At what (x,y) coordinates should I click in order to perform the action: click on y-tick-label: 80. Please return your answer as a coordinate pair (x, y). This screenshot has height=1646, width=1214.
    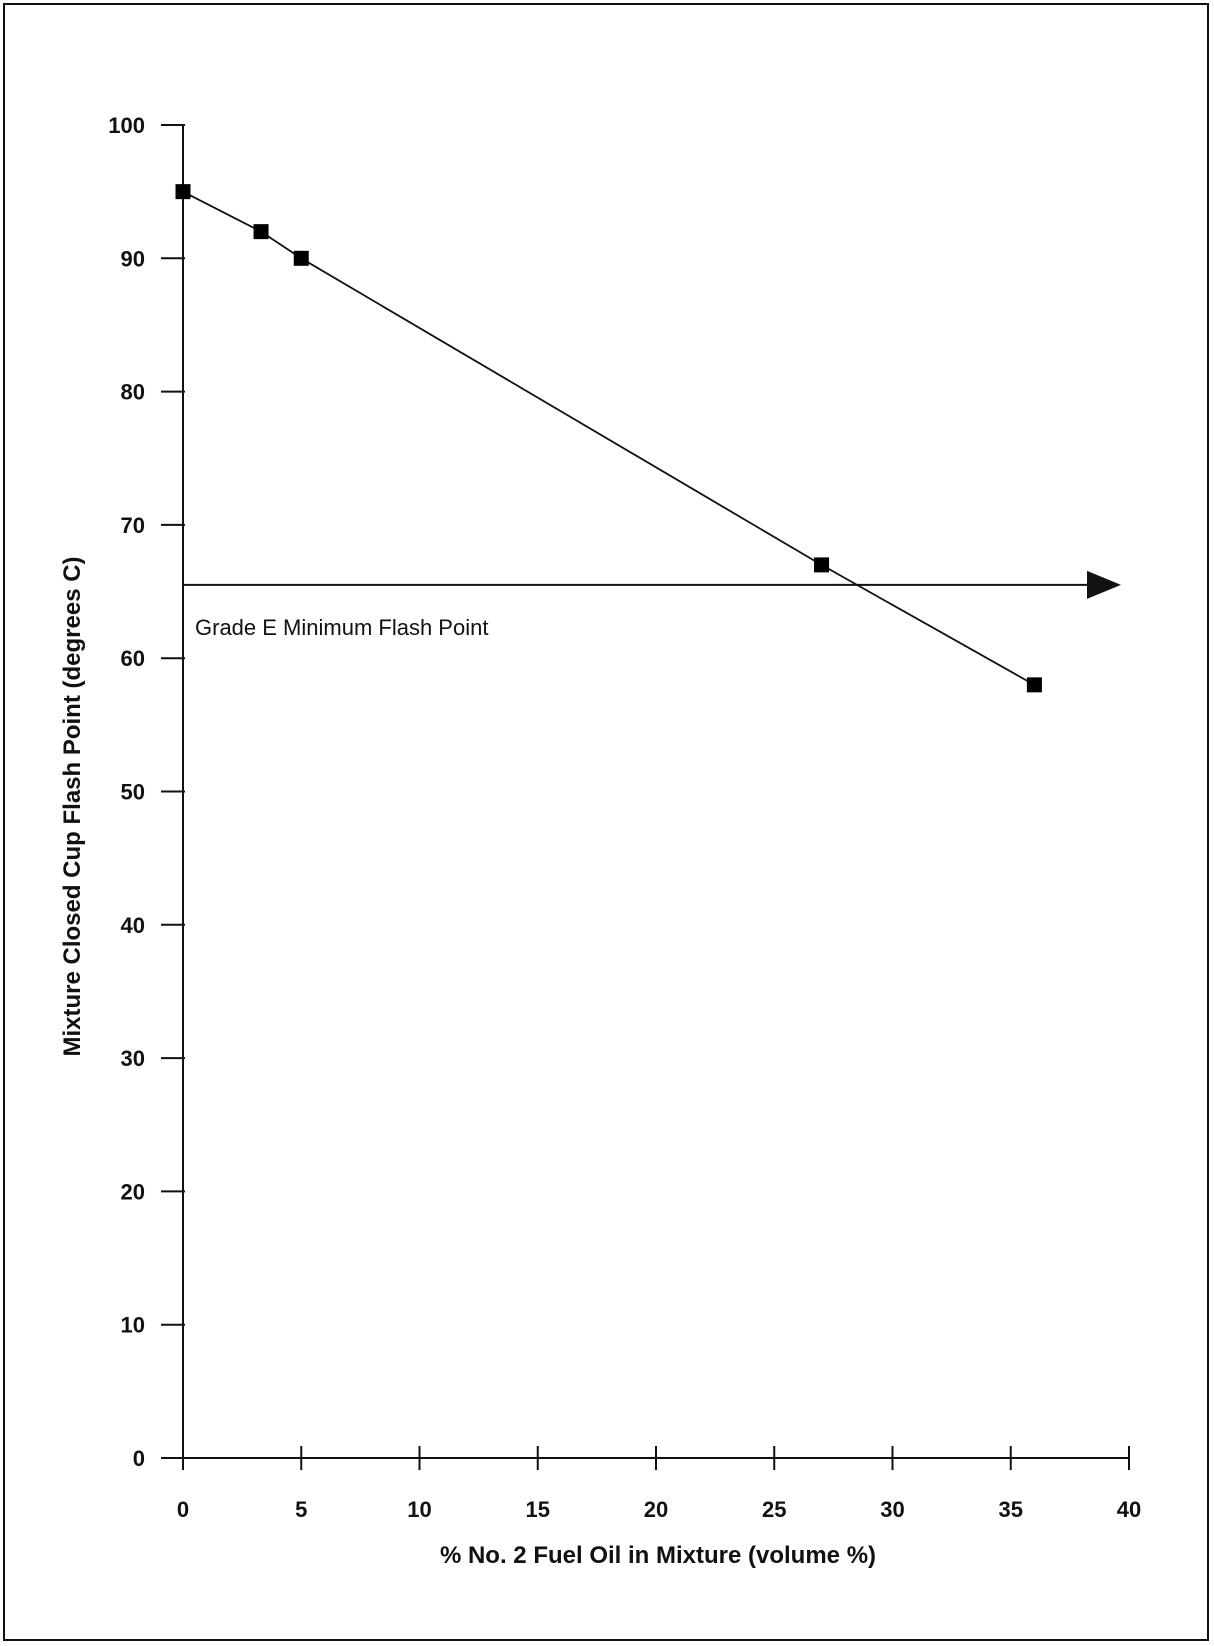
    Looking at the image, I should click on (133, 392).